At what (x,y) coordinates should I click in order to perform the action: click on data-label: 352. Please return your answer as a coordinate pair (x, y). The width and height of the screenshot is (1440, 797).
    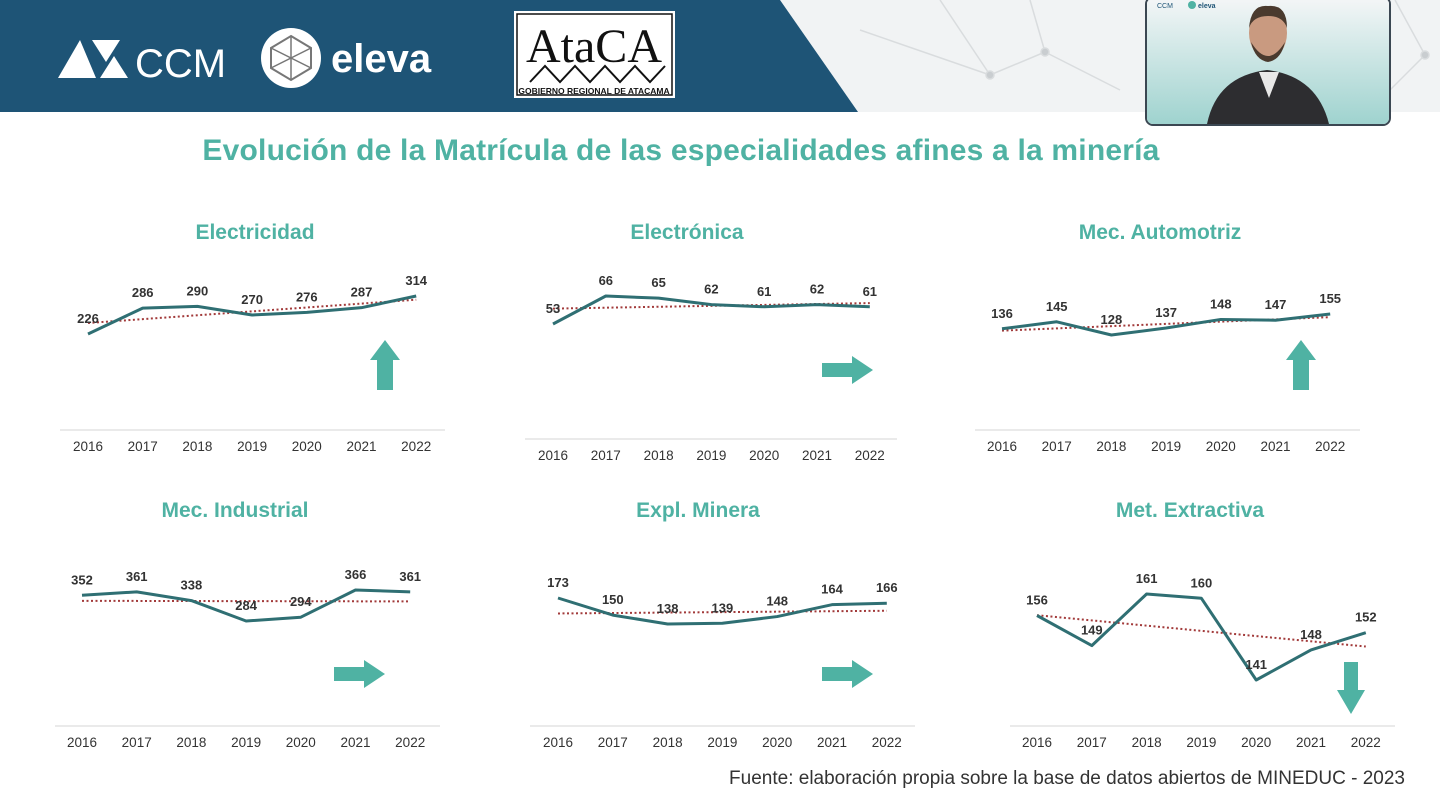
    Looking at the image, I should click on (82, 579).